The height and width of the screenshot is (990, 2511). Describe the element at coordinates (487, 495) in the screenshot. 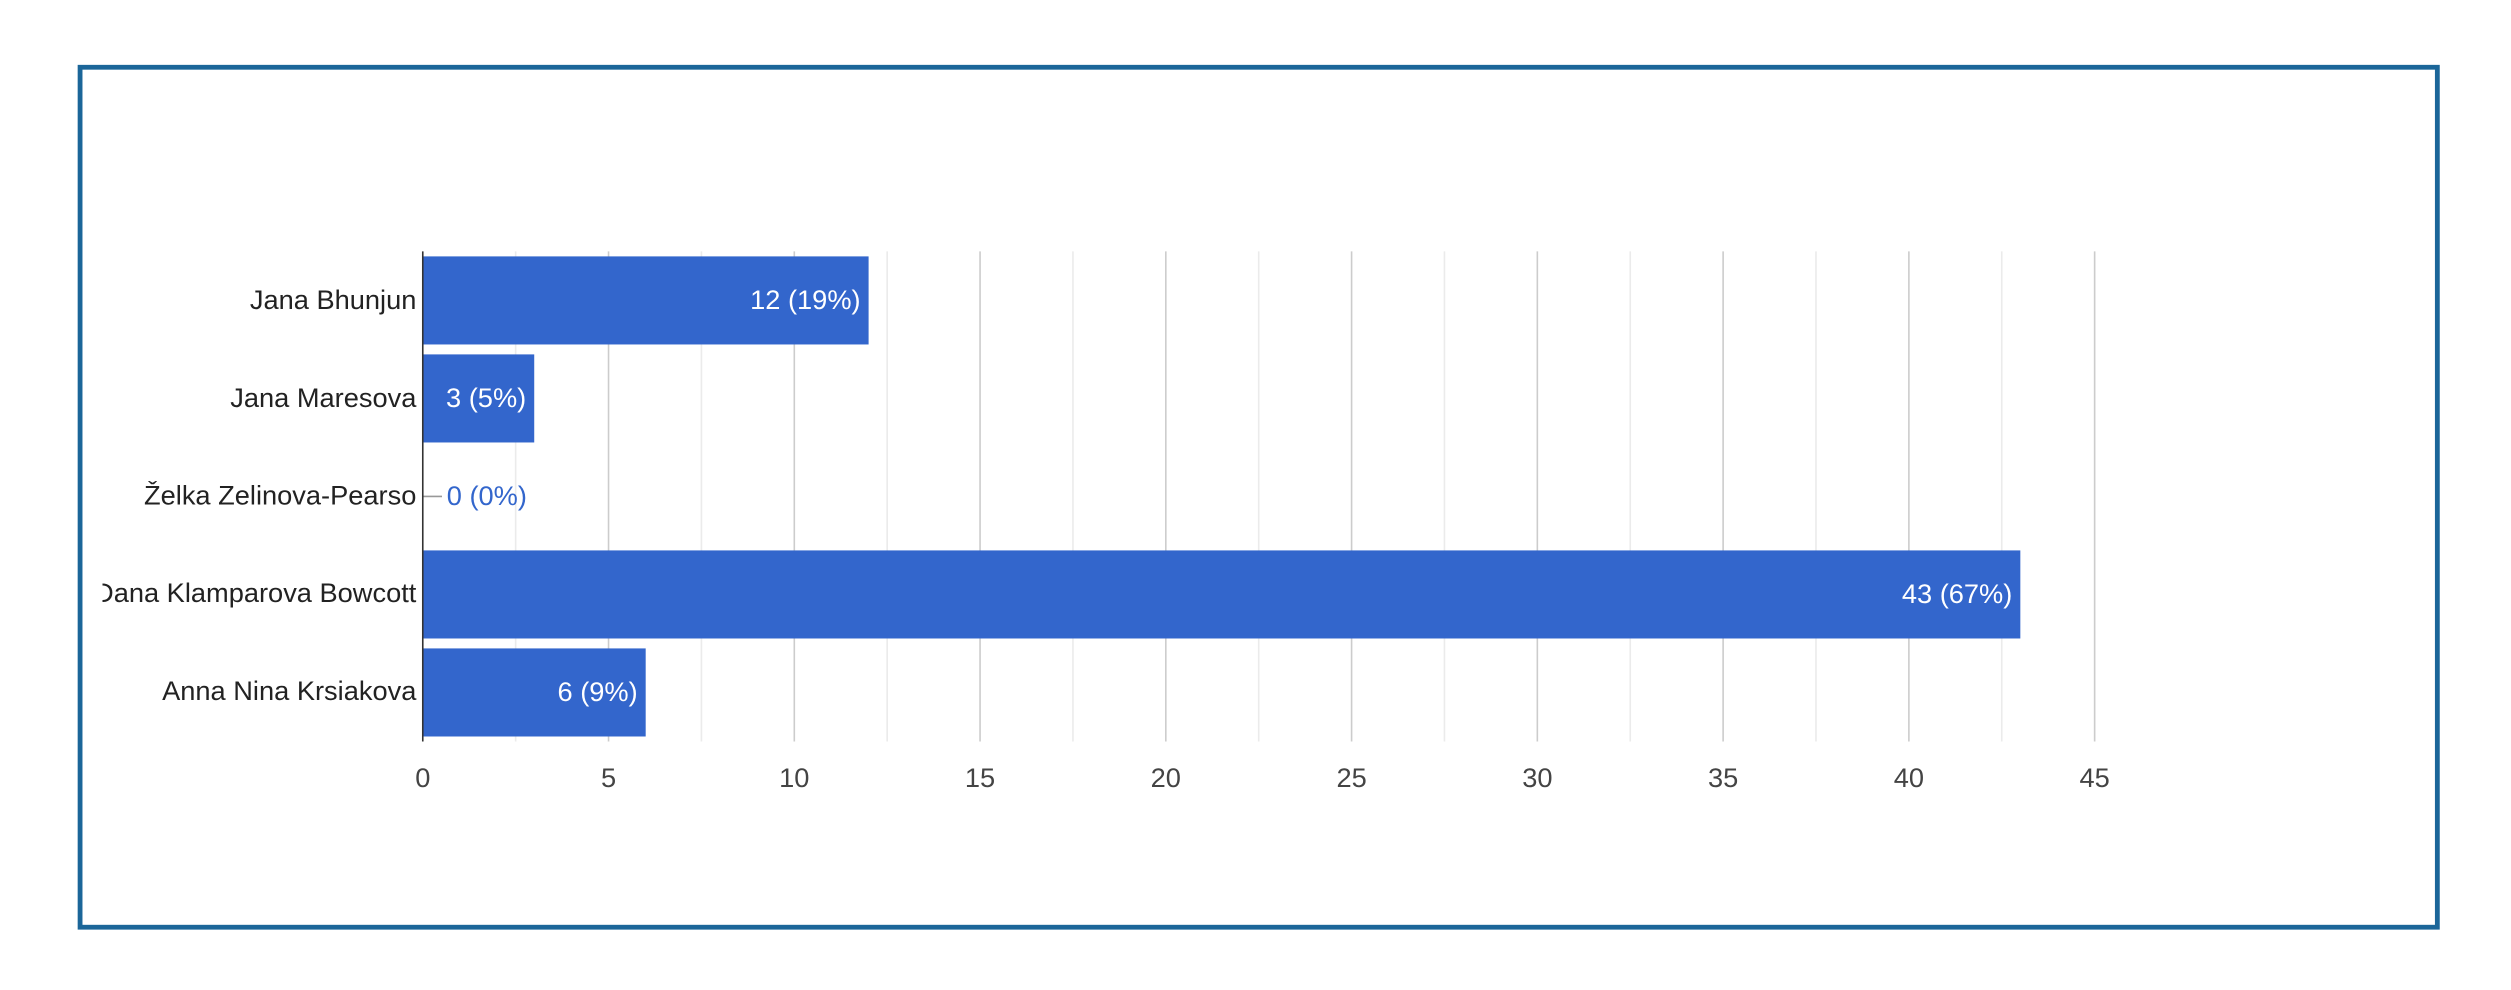

I see `value-label: 0 (0%)` at that location.